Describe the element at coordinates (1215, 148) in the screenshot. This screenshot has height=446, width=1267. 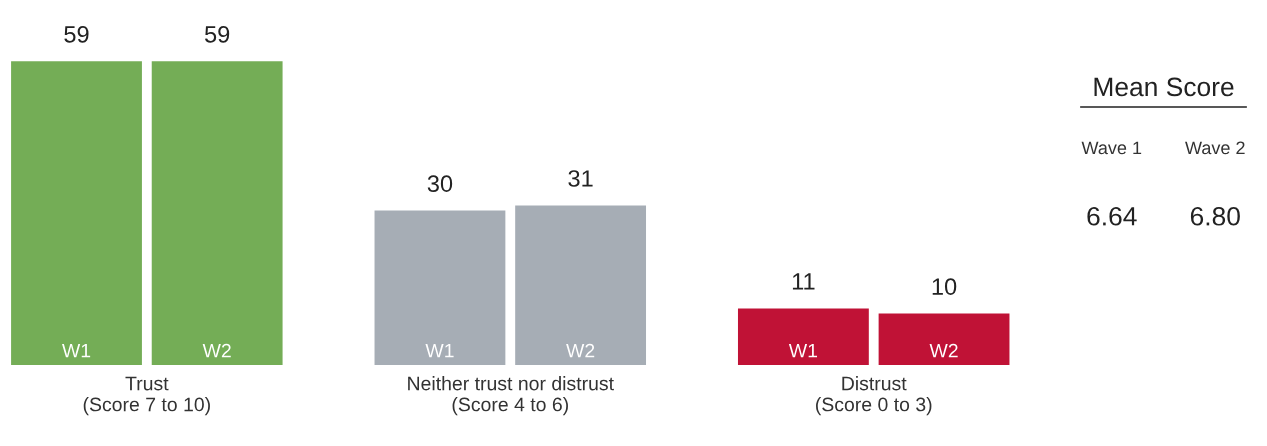
I see `category-label: Wave 2` at that location.